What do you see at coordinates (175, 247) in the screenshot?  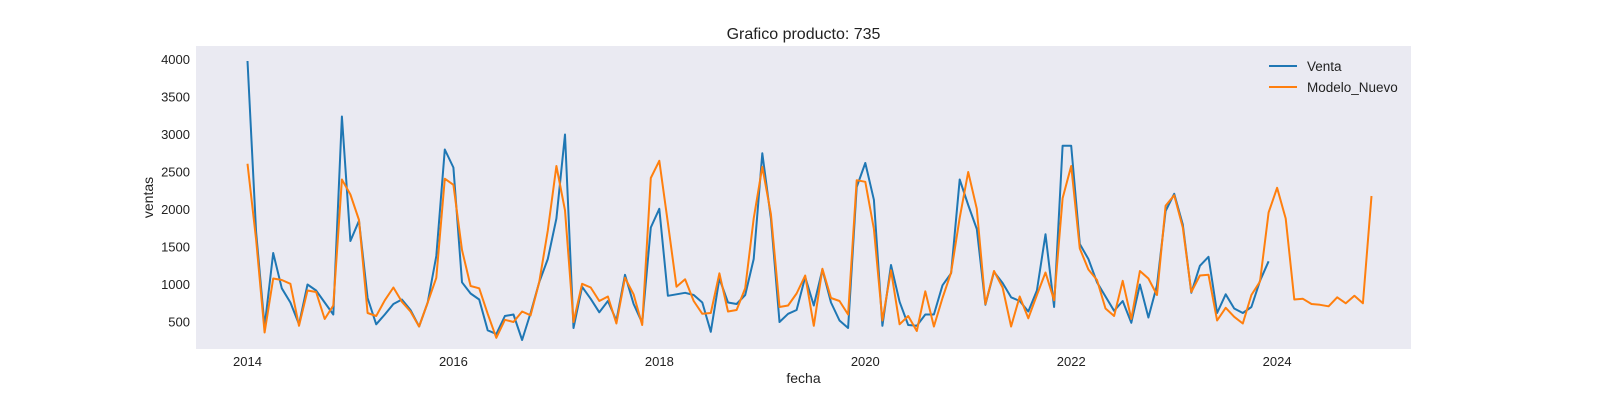 I see `y-tick-label: 1500` at bounding box center [175, 247].